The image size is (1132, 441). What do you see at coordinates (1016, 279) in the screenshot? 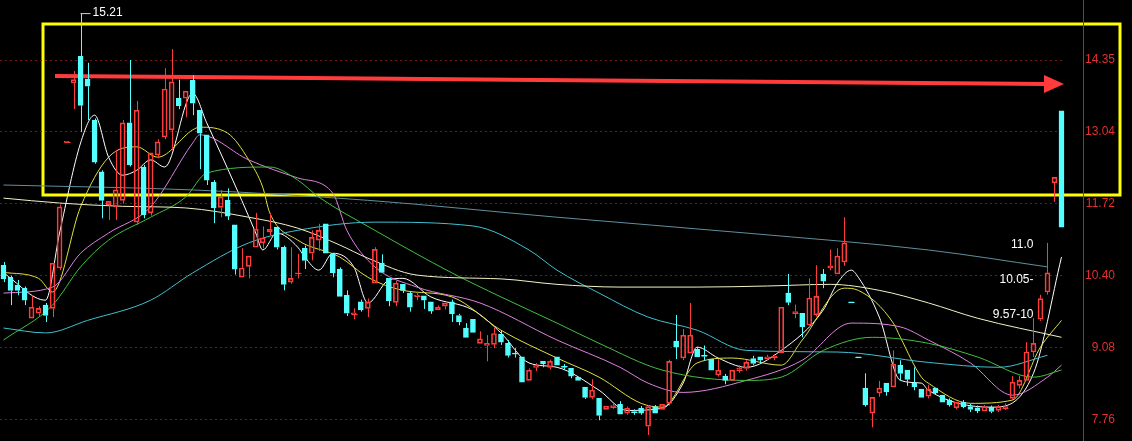
I see `annotation: 10.05-` at bounding box center [1016, 279].